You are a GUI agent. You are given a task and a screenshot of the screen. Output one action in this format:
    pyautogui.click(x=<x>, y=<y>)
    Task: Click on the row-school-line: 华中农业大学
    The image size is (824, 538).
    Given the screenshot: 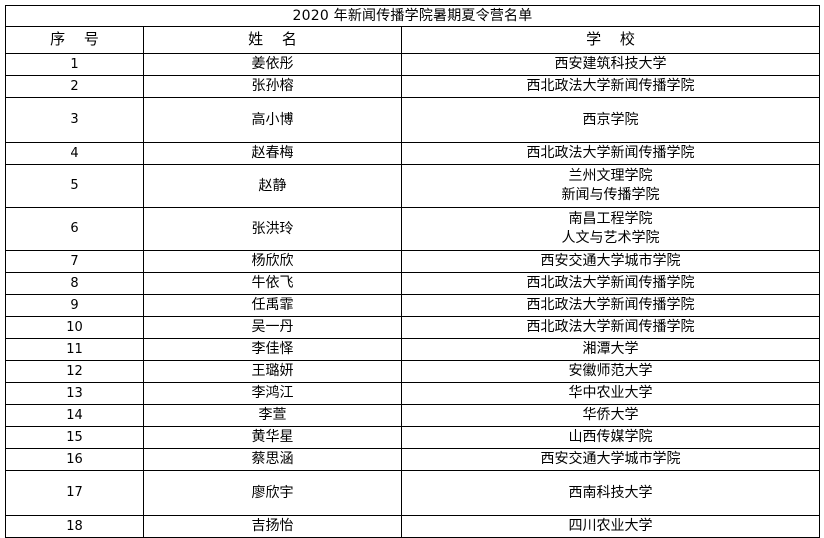 What is the action you would take?
    pyautogui.click(x=610, y=393)
    